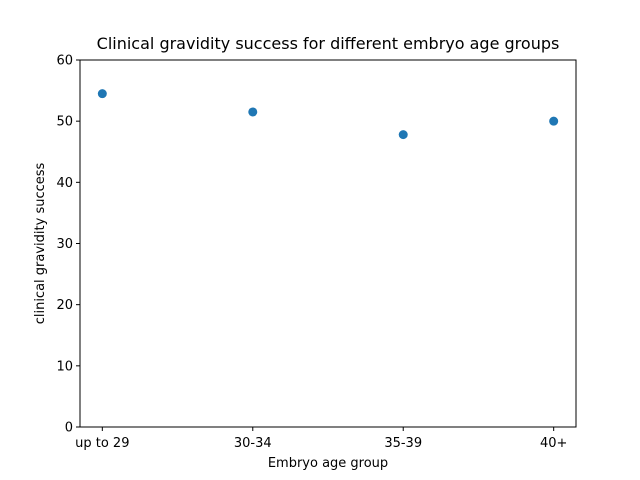 This screenshot has width=640, height=480. I want to click on x-axis-label: Embryo age group, so click(328, 463).